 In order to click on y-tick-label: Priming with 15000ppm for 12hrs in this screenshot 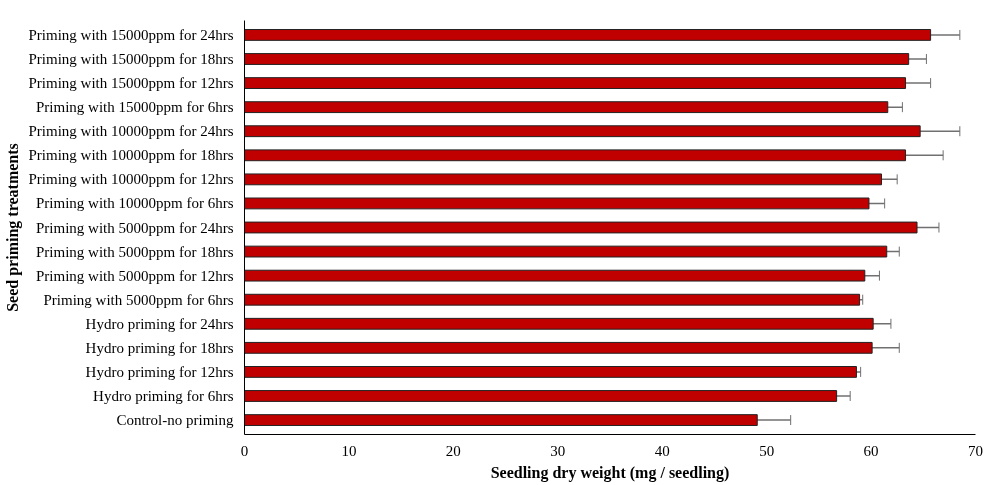, I will do `click(131, 83)`.